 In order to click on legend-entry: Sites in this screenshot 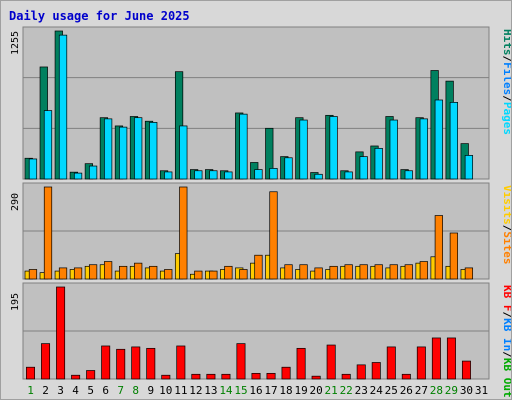, I will do `click(506, 247)`.